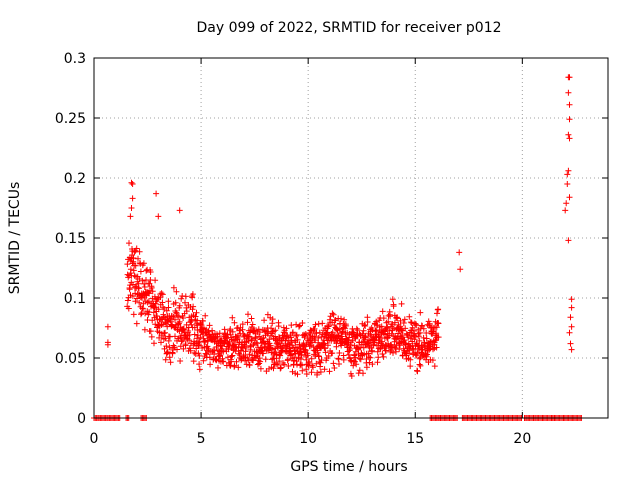  What do you see at coordinates (70, 359) in the screenshot?
I see `y-tick-label: 0.05` at bounding box center [70, 359].